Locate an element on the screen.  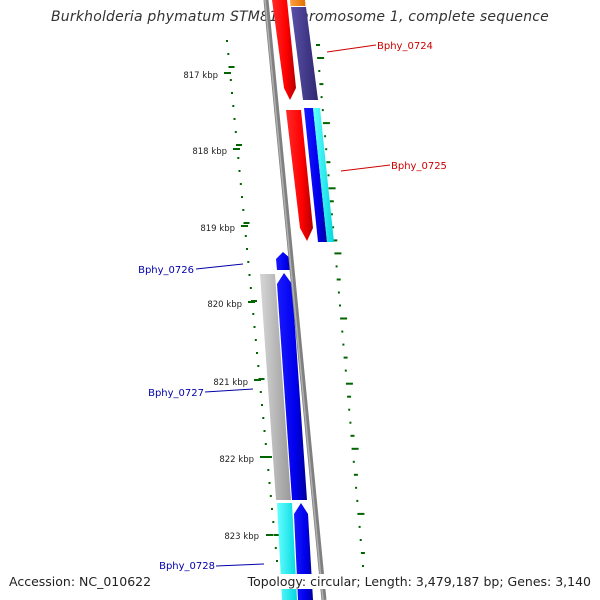
accession-text: Accession: NC_010622 is located at coordinates (80, 581).